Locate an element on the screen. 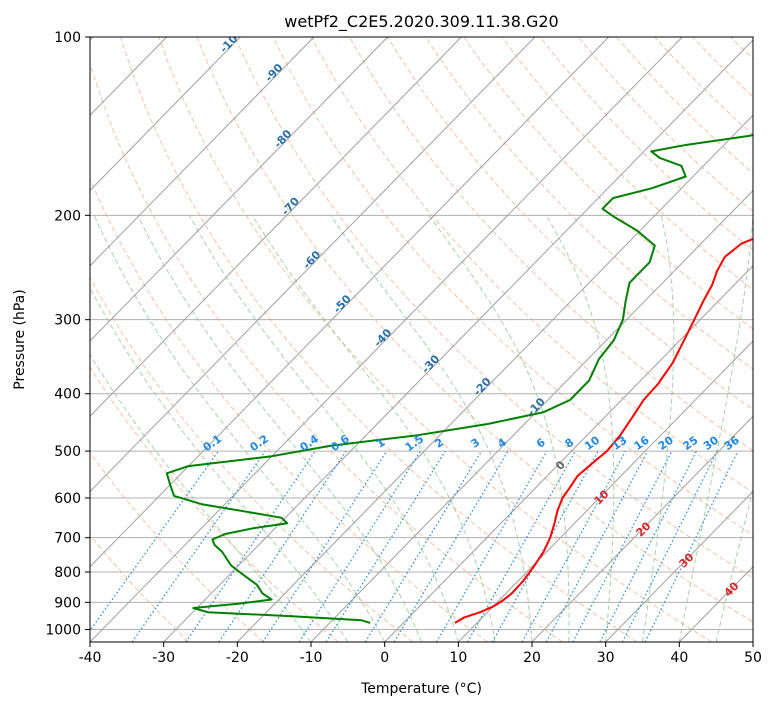 The width and height of the screenshot is (775, 708). in-plot-label: -100 is located at coordinates (231, 40).